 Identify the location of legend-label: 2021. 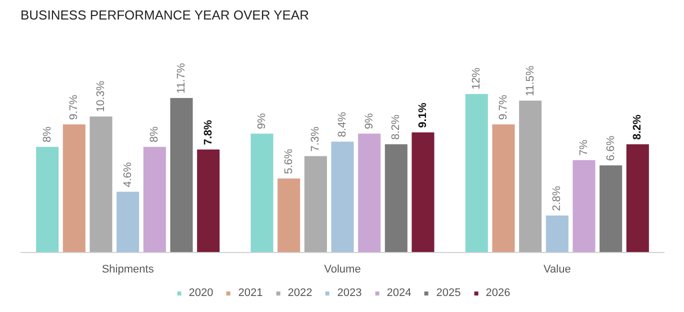
(250, 293).